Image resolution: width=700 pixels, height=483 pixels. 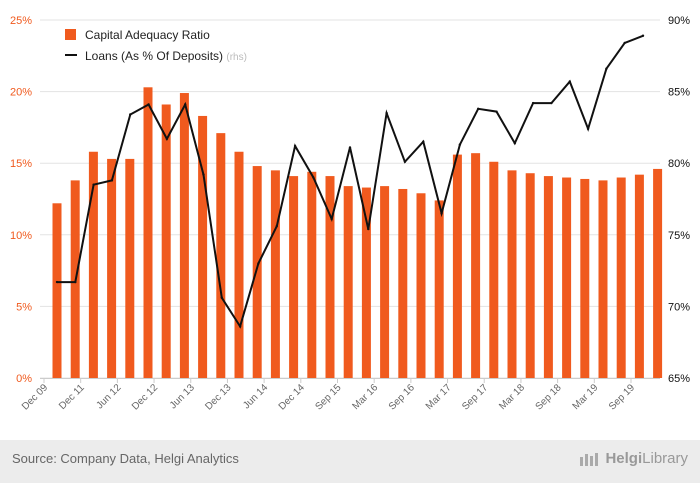 I want to click on x-tick-label: Sep 17, so click(x=475, y=397).